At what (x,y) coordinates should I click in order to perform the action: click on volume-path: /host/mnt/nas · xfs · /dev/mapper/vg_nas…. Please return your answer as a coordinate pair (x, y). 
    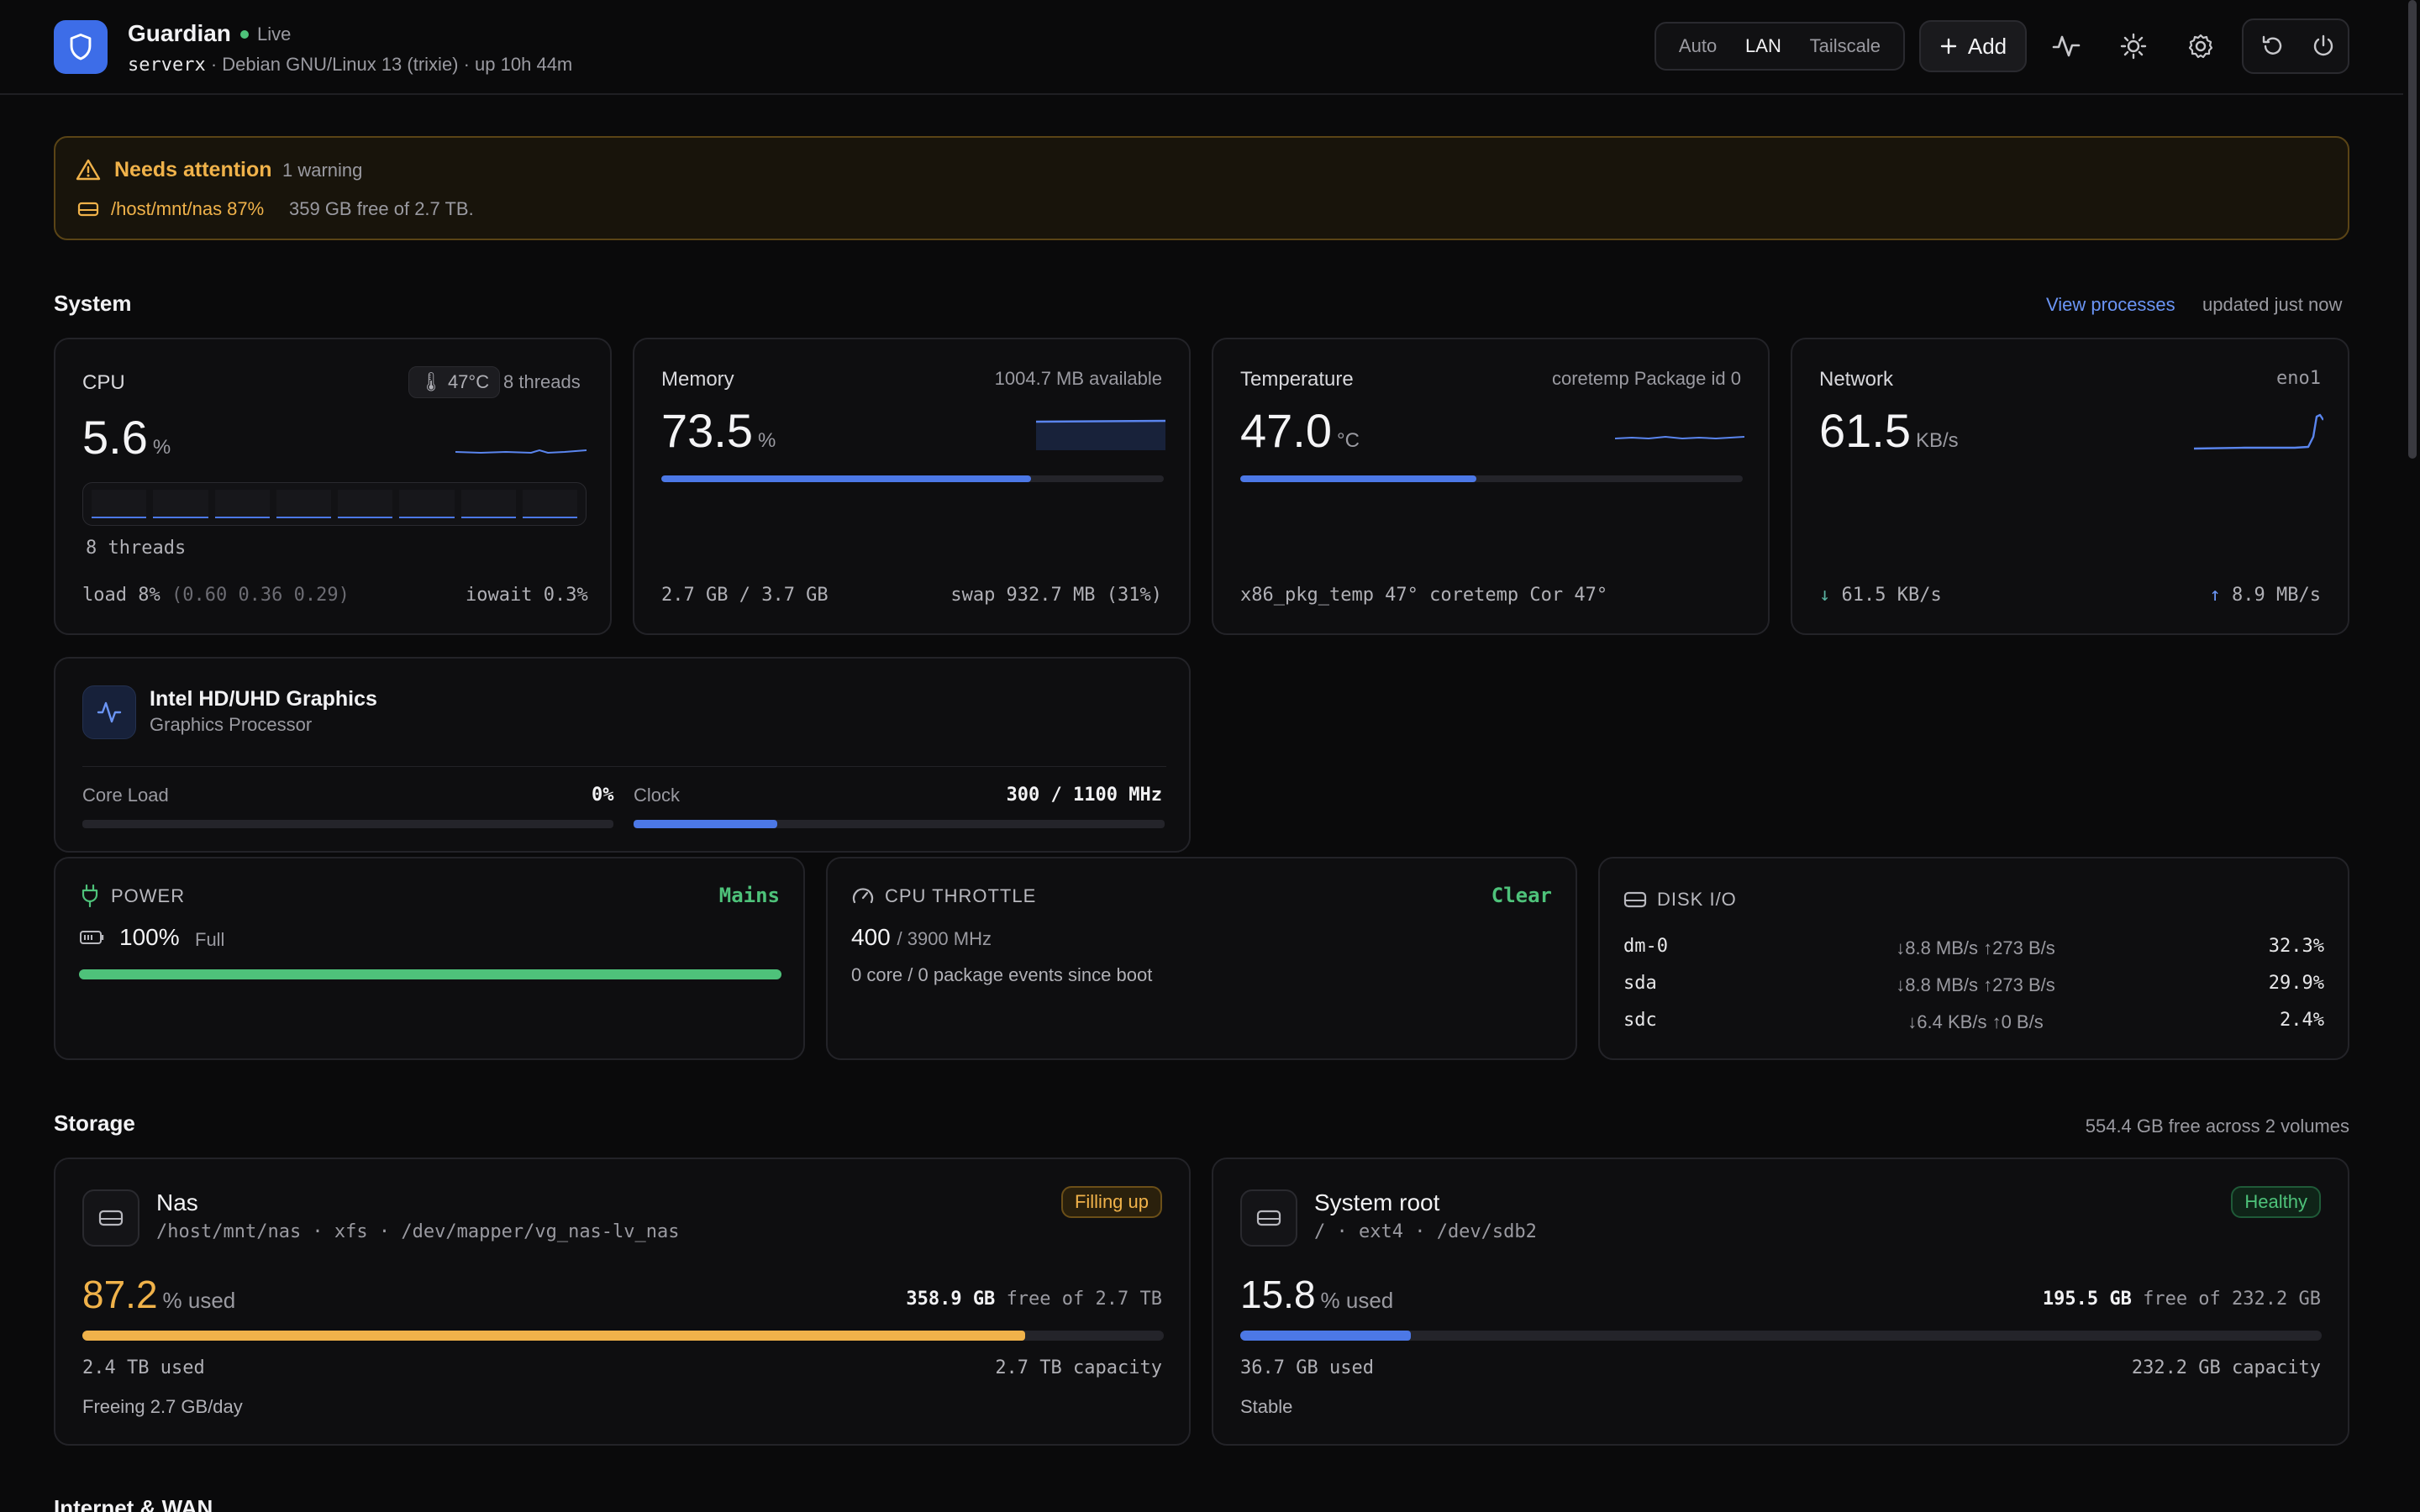
    Looking at the image, I should click on (418, 1231).